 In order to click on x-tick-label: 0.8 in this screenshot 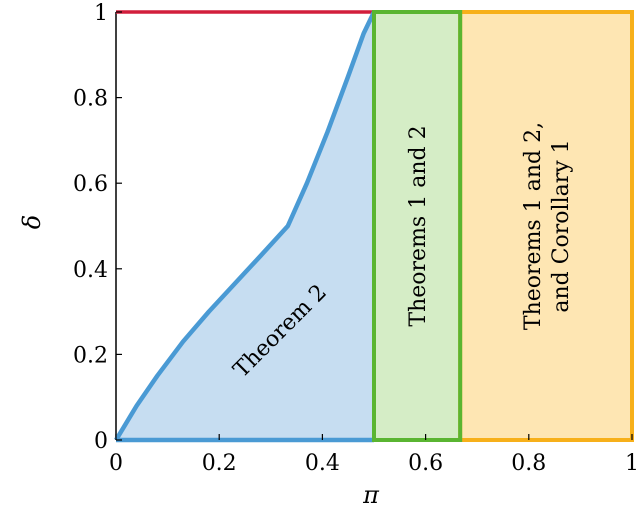, I will do `click(528, 463)`.